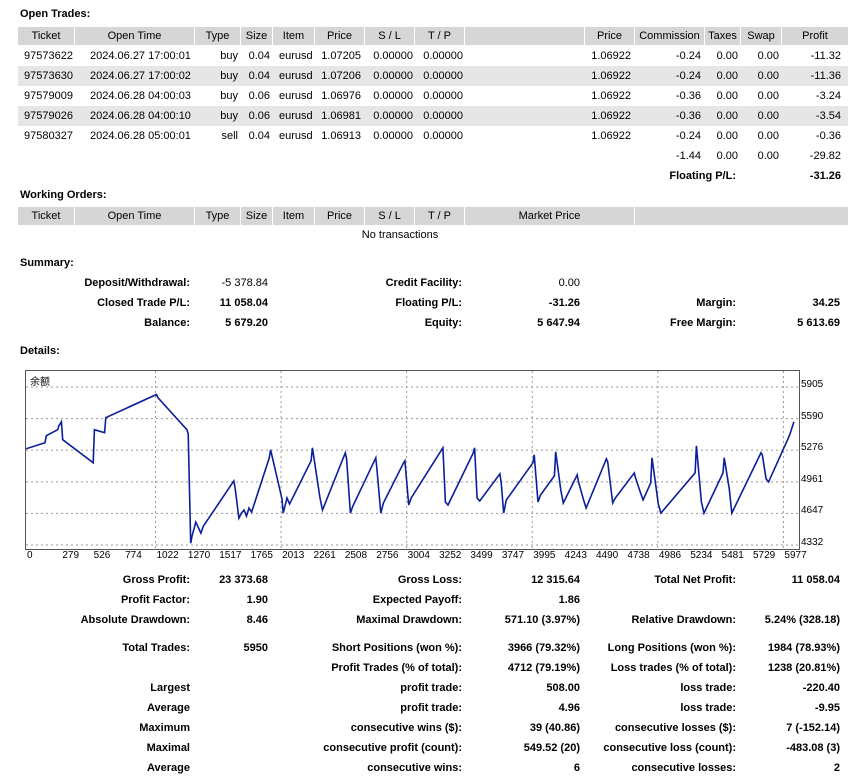  Describe the element at coordinates (818, 323) in the screenshot. I see `free-margin-value: 5 613.69` at that location.